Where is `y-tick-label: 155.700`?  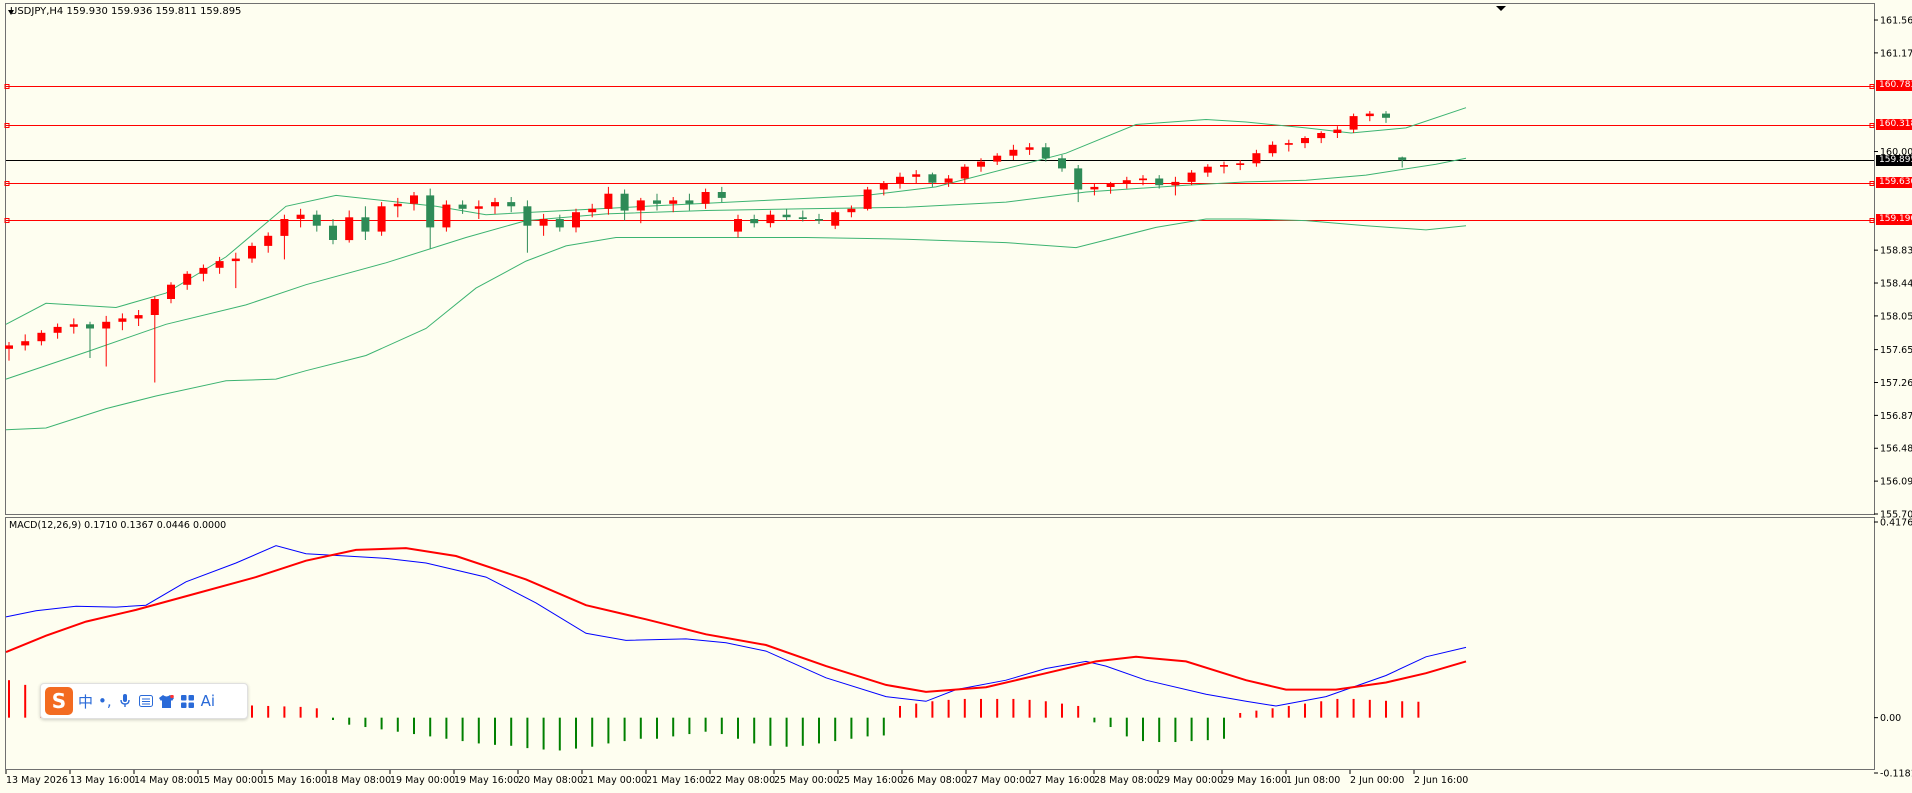 y-tick-label: 155.700 is located at coordinates (1896, 515).